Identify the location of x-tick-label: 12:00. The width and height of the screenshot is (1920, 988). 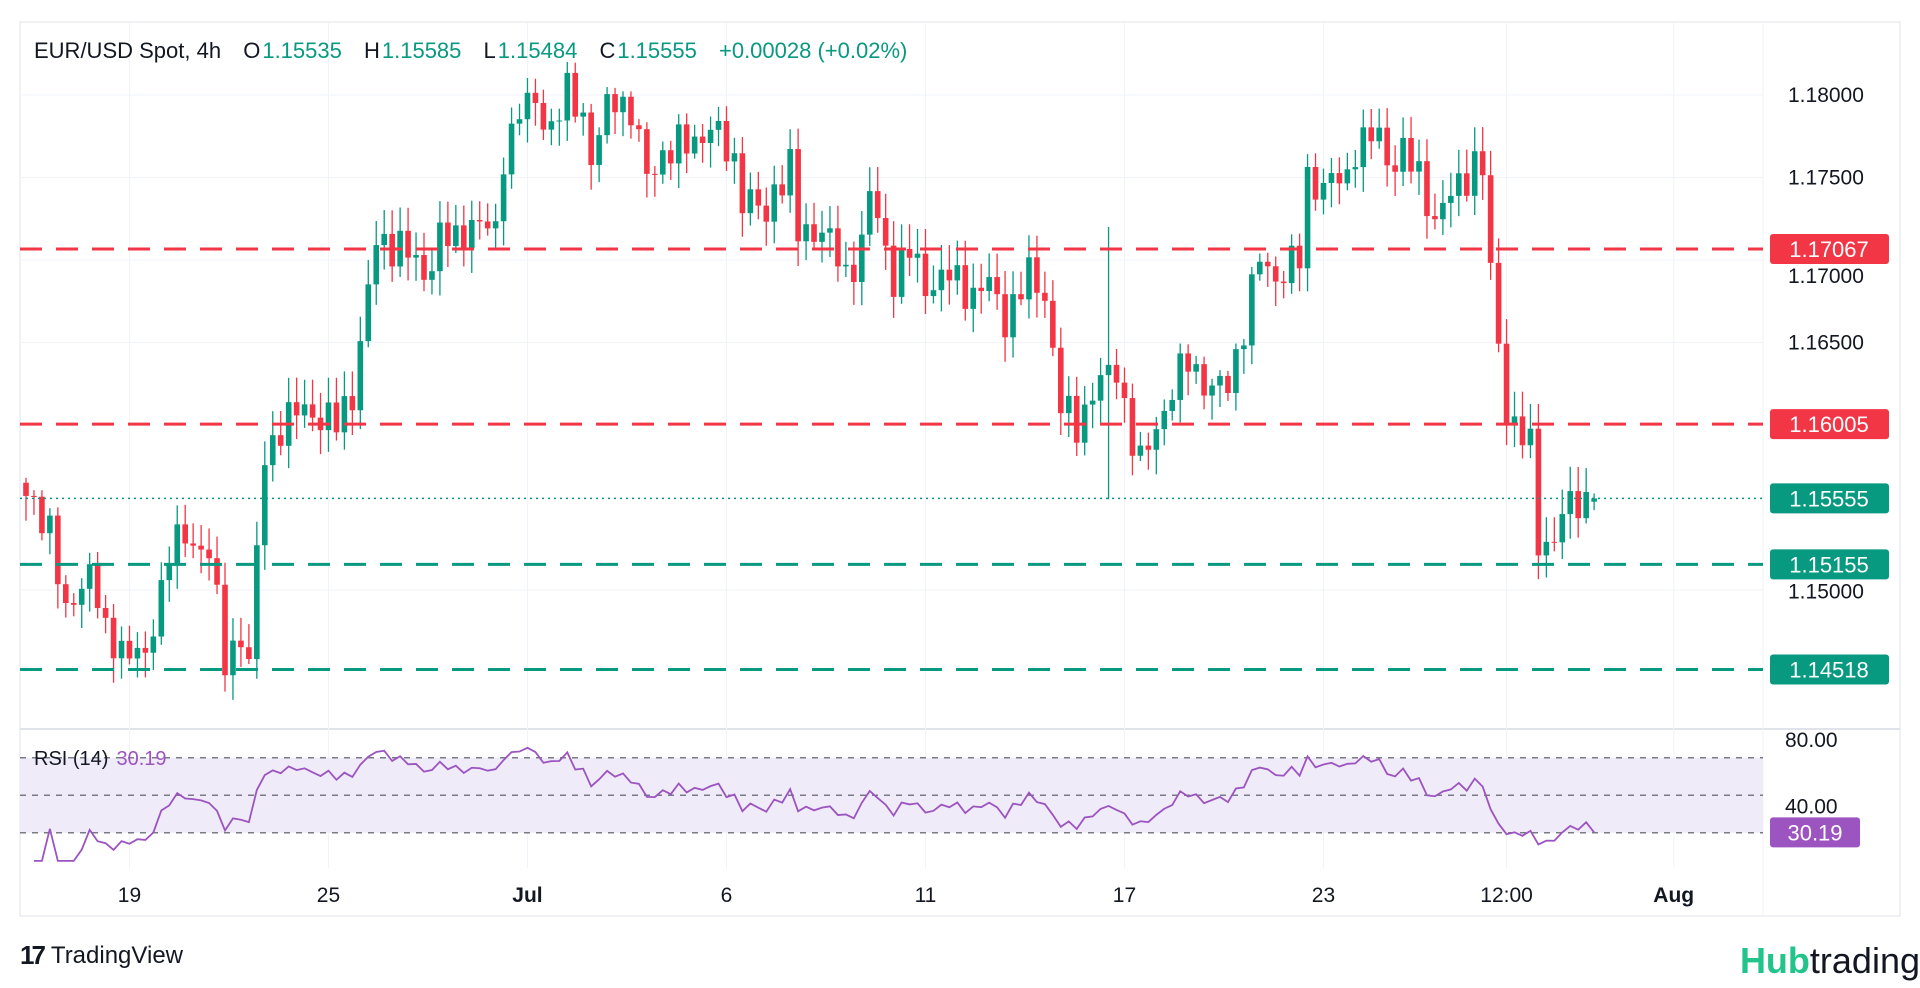
(1506, 895).